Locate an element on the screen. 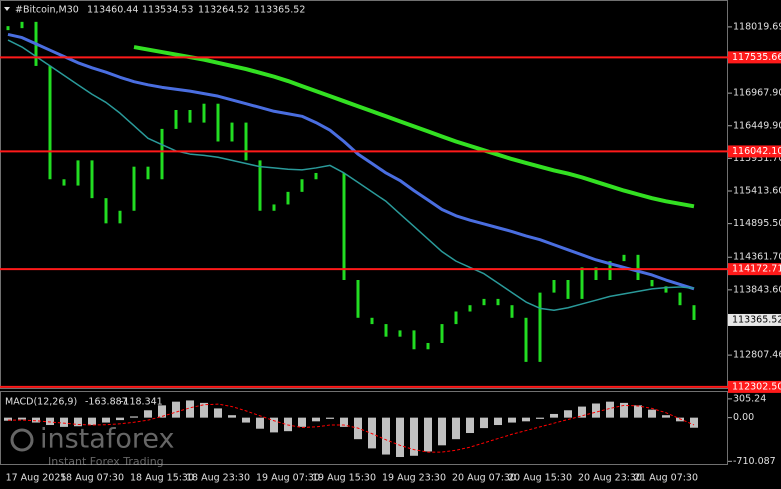 This screenshot has height=489, width=781. high-value: 113534.53 is located at coordinates (167, 10).